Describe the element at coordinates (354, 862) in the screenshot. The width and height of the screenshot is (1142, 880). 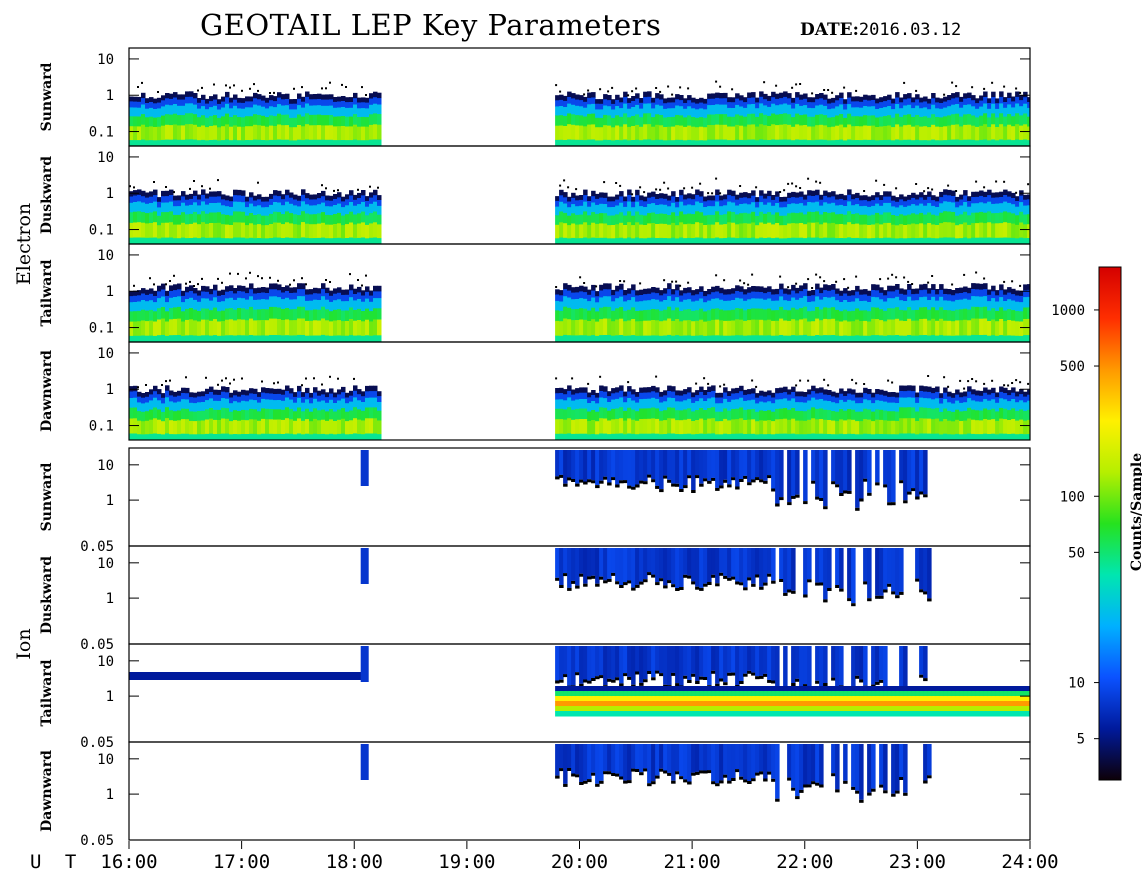
I see `x-tick-label: 18:00` at that location.